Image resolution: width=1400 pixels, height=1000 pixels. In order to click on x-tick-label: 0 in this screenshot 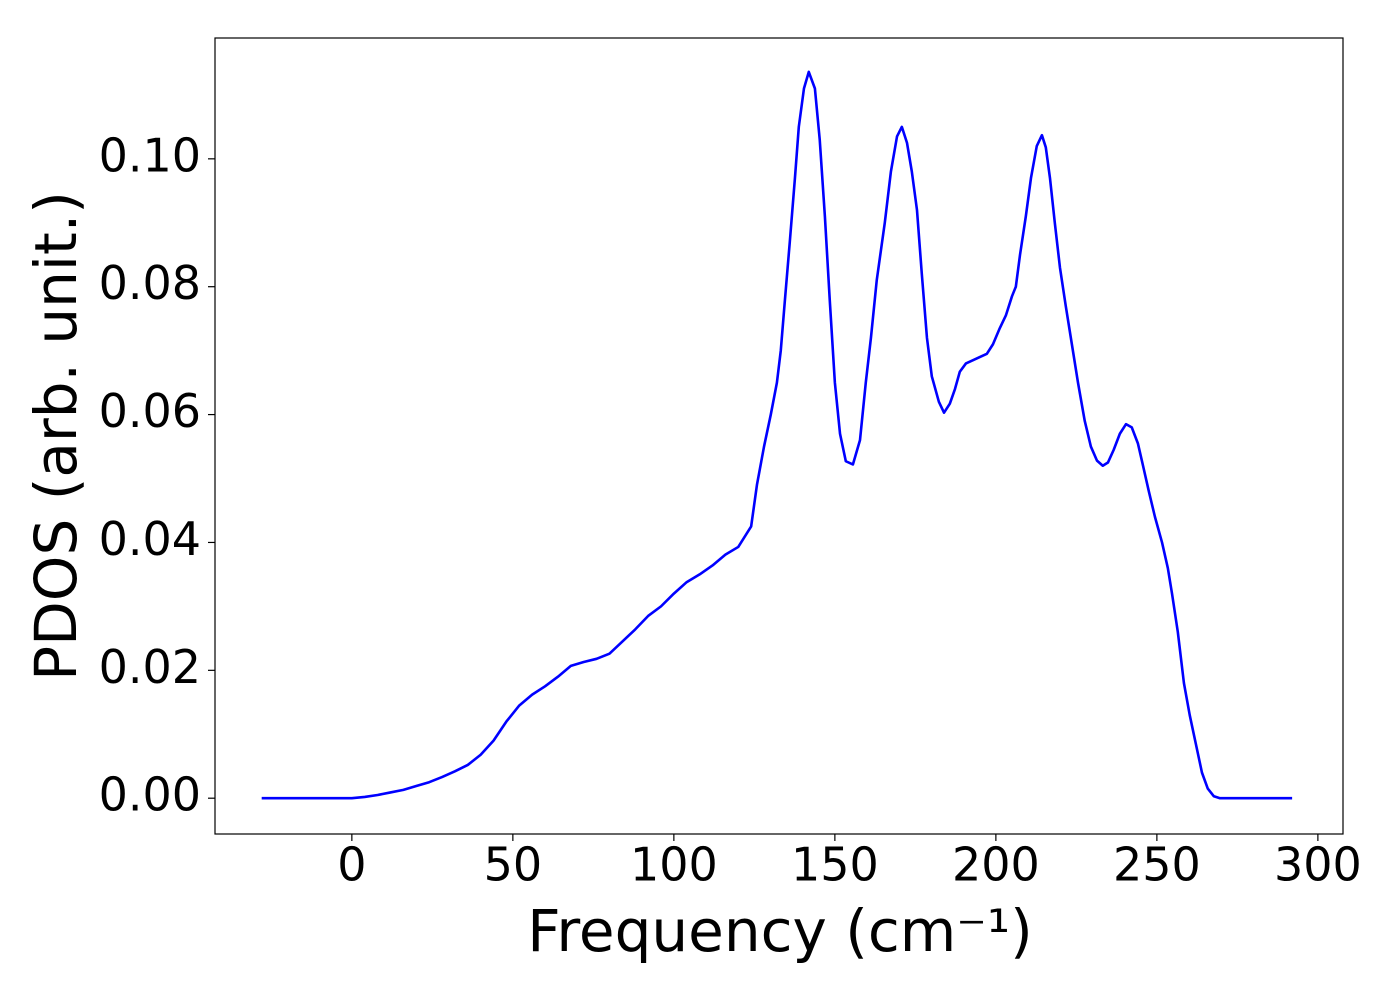, I will do `click(351, 865)`.